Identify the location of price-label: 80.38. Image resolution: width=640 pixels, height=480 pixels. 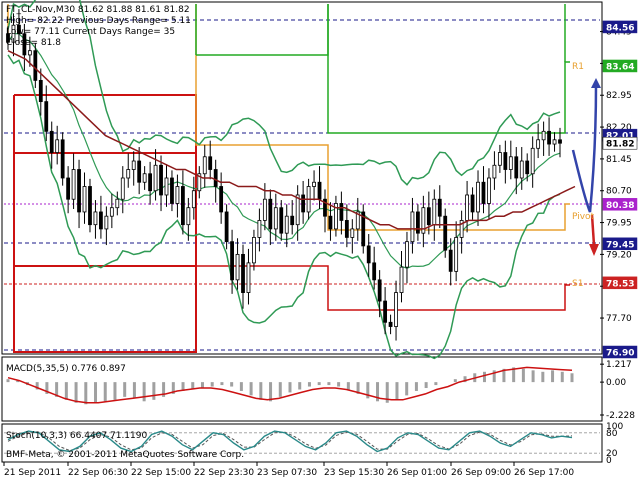
(620, 204).